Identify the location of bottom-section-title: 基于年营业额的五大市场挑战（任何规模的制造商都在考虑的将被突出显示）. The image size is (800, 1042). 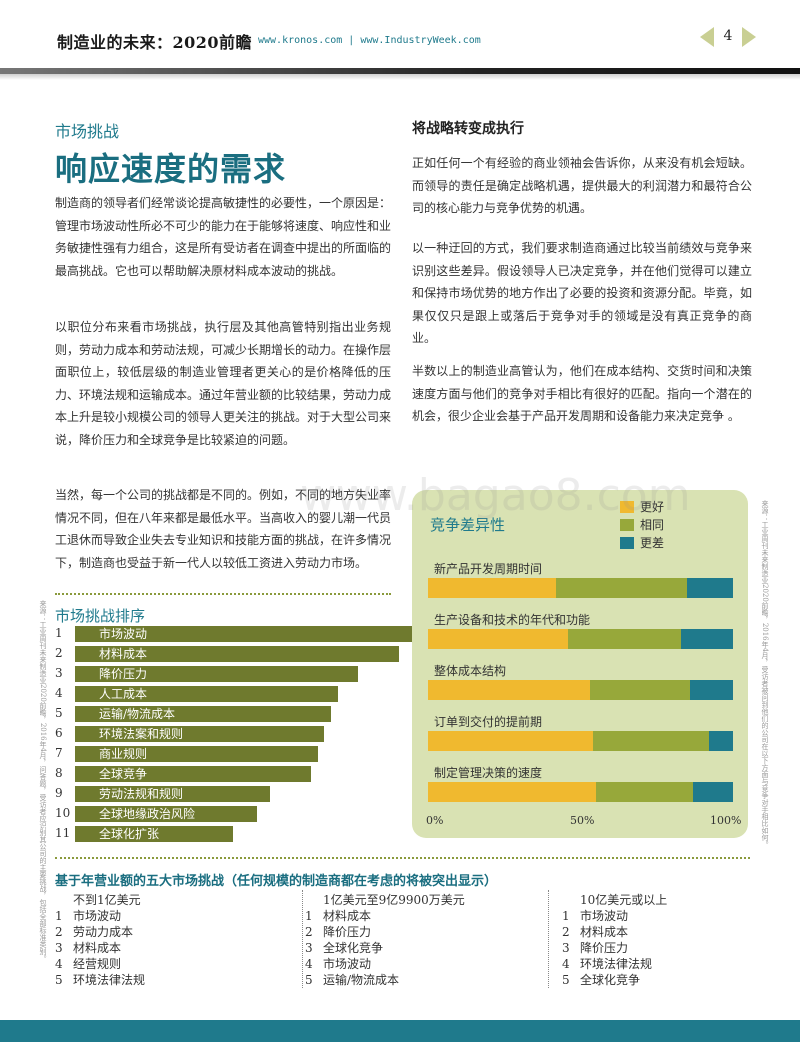
(276, 881).